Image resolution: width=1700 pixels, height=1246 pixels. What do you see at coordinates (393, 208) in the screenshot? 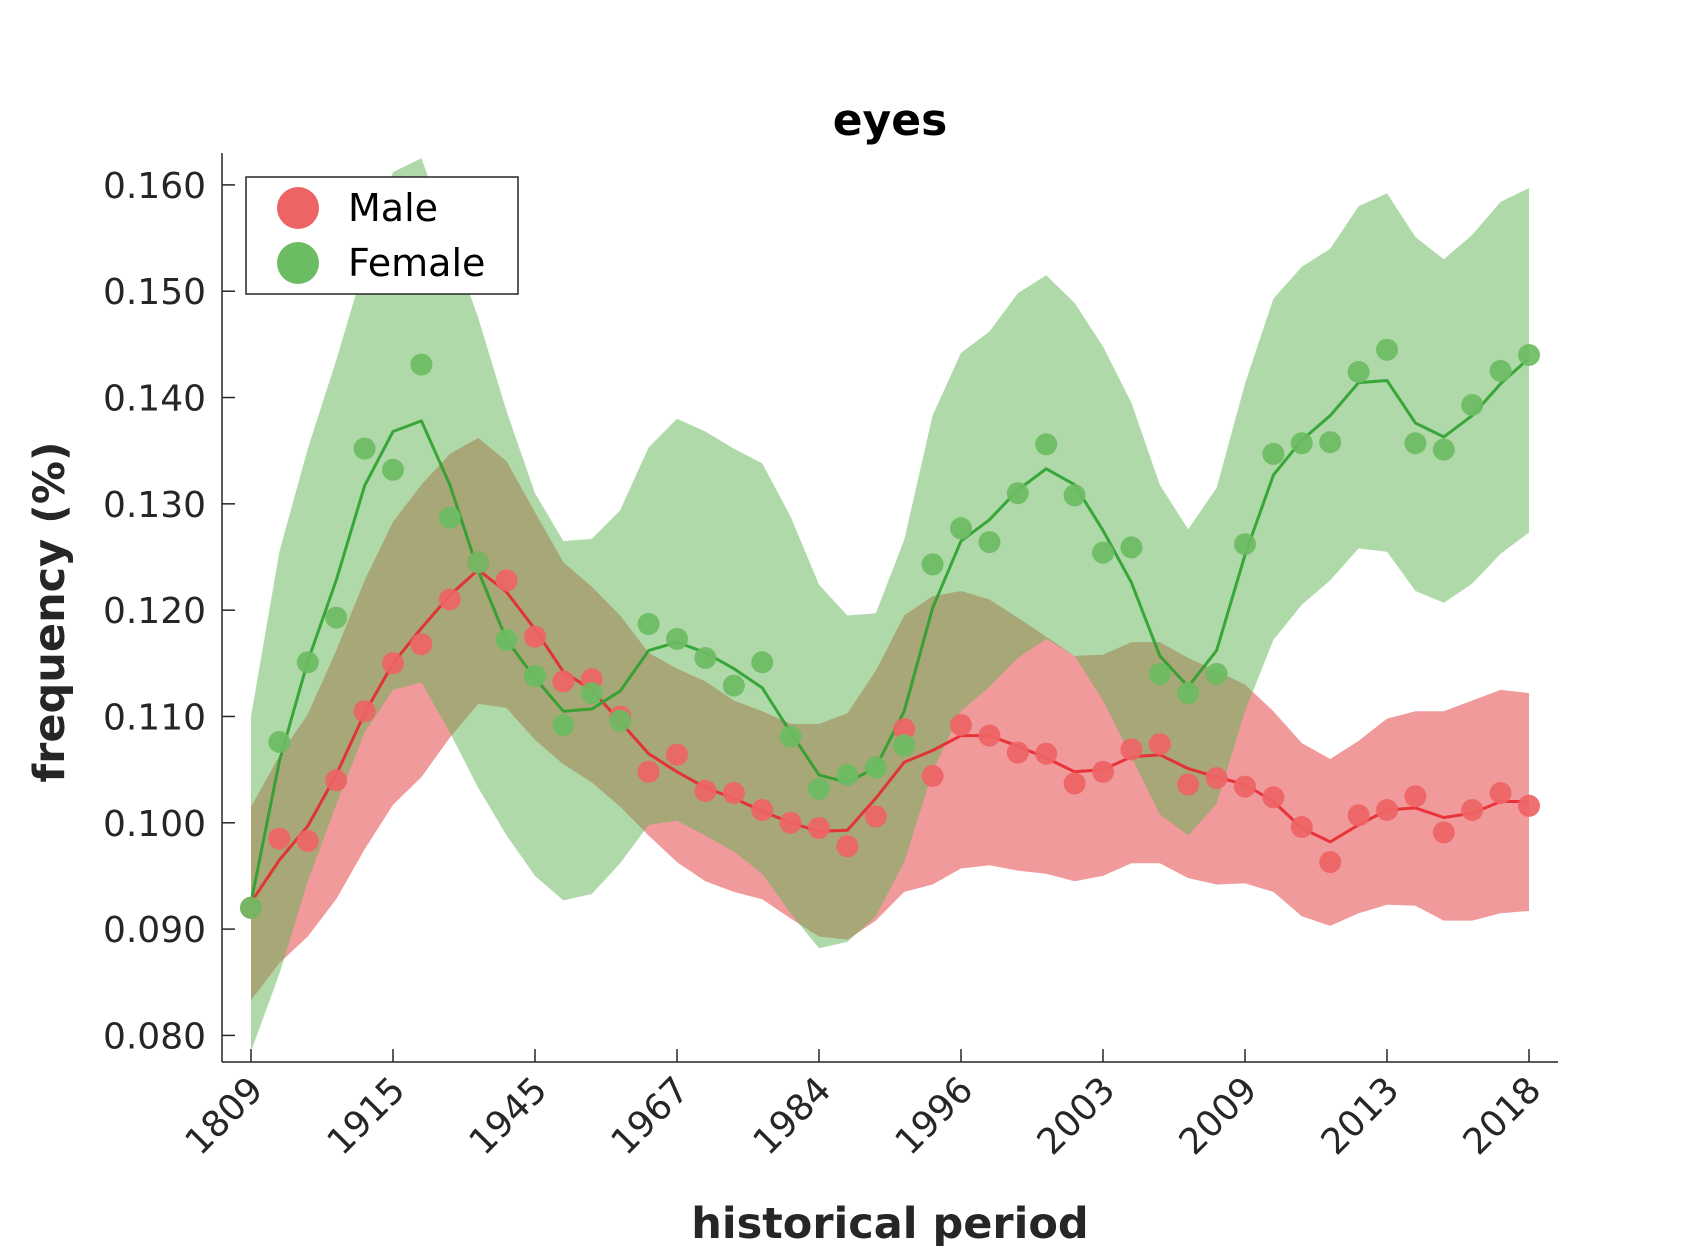
I see `legend-label-male: Male` at bounding box center [393, 208].